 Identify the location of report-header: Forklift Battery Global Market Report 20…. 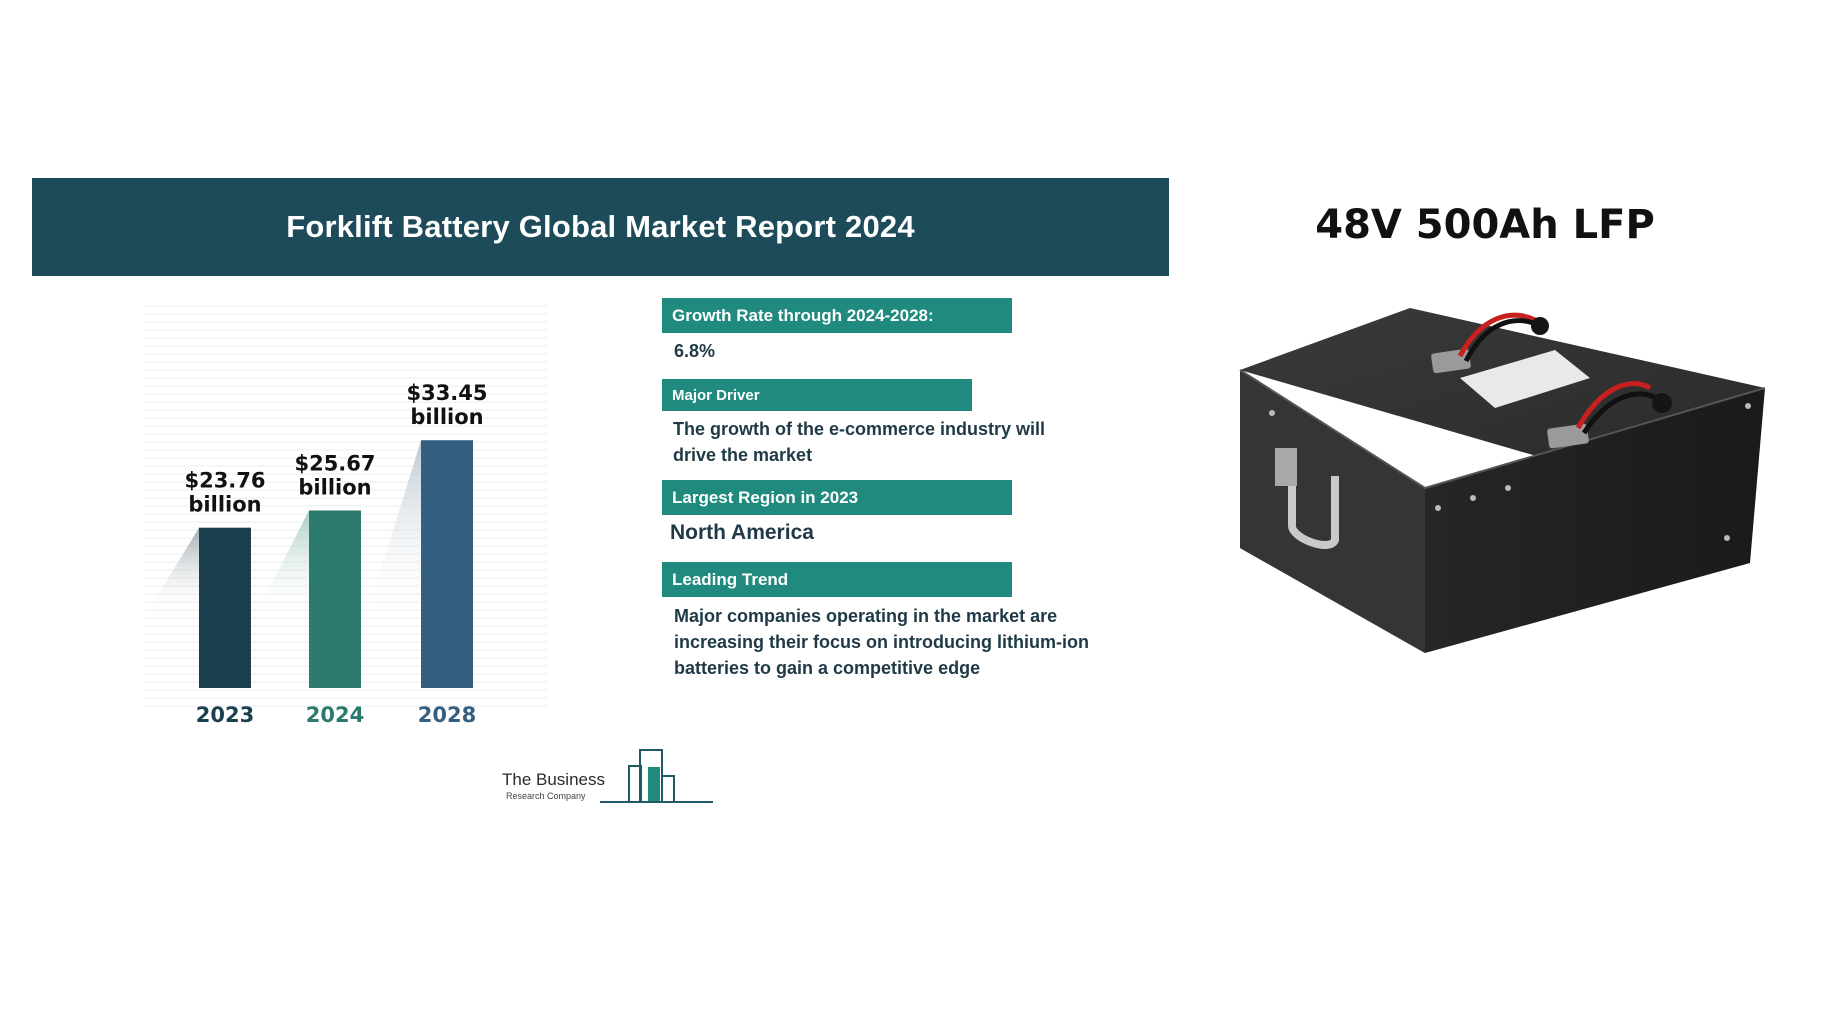
(600, 227).